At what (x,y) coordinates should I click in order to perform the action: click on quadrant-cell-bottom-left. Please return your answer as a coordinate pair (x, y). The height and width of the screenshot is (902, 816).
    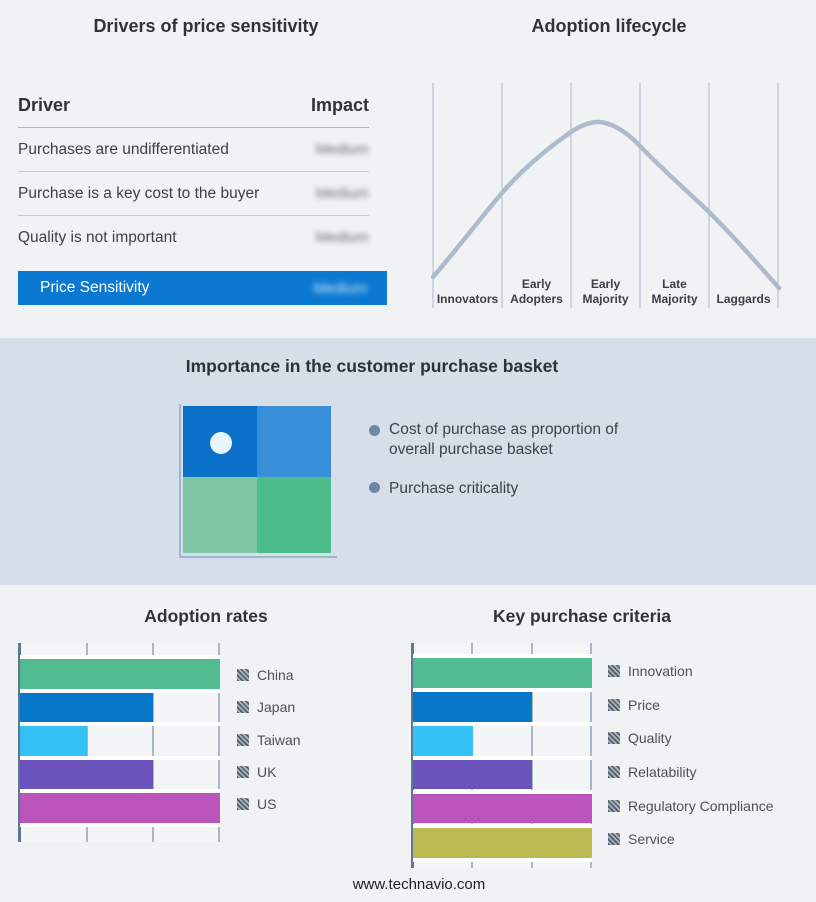
    Looking at the image, I should click on (220, 515).